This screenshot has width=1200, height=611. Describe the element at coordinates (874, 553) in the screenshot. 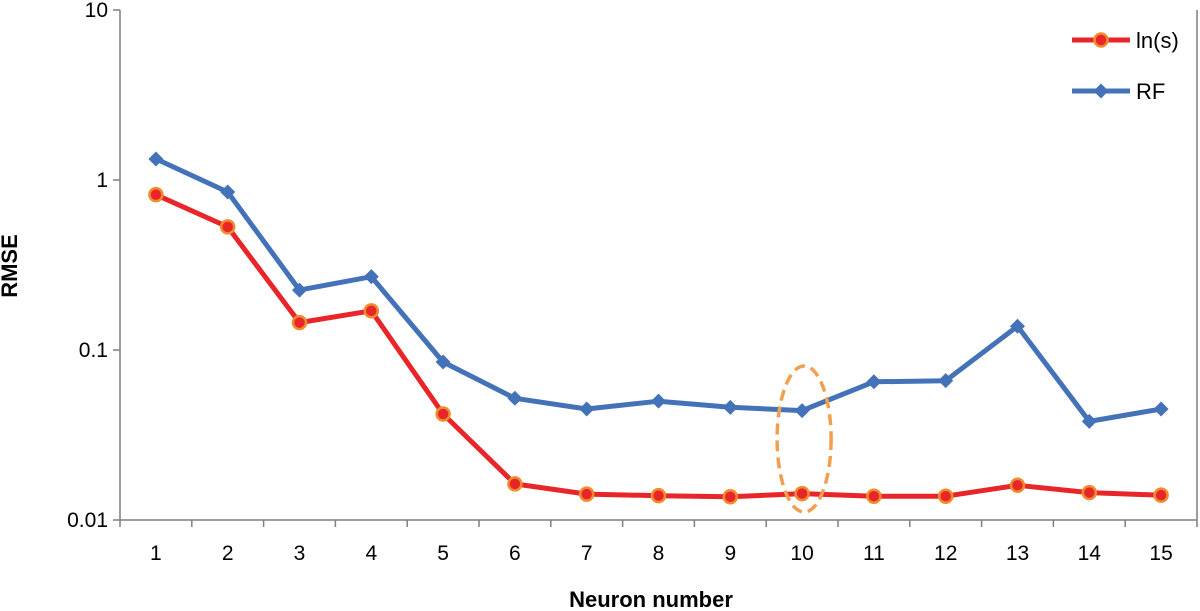

I see `x-tick-label: 11` at that location.